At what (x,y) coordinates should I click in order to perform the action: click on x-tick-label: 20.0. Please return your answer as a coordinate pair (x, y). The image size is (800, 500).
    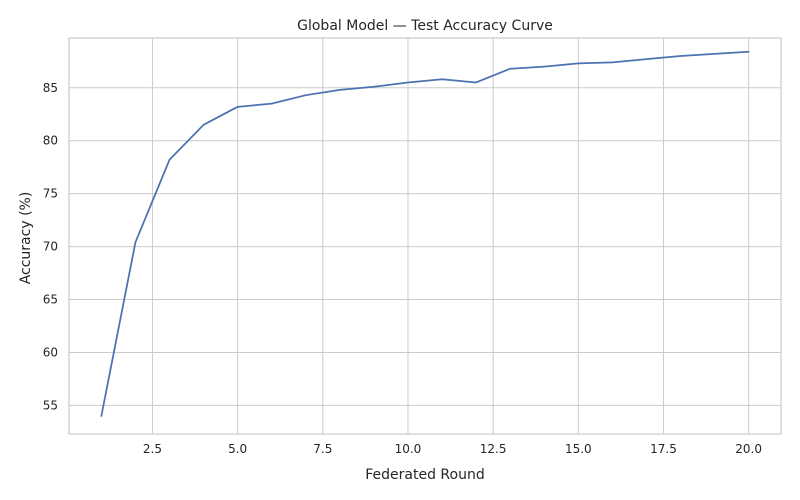
    Looking at the image, I should click on (748, 449).